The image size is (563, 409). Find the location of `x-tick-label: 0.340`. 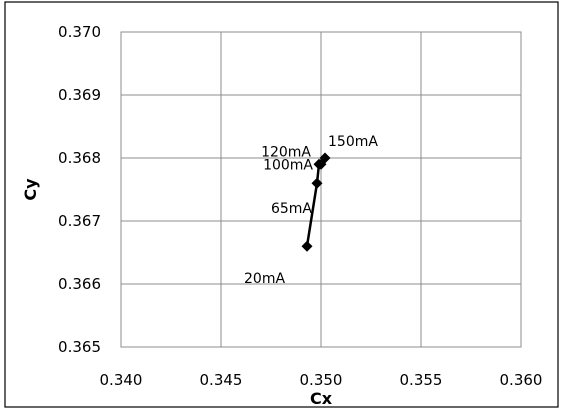

x-tick-label: 0.340 is located at coordinates (121, 380).